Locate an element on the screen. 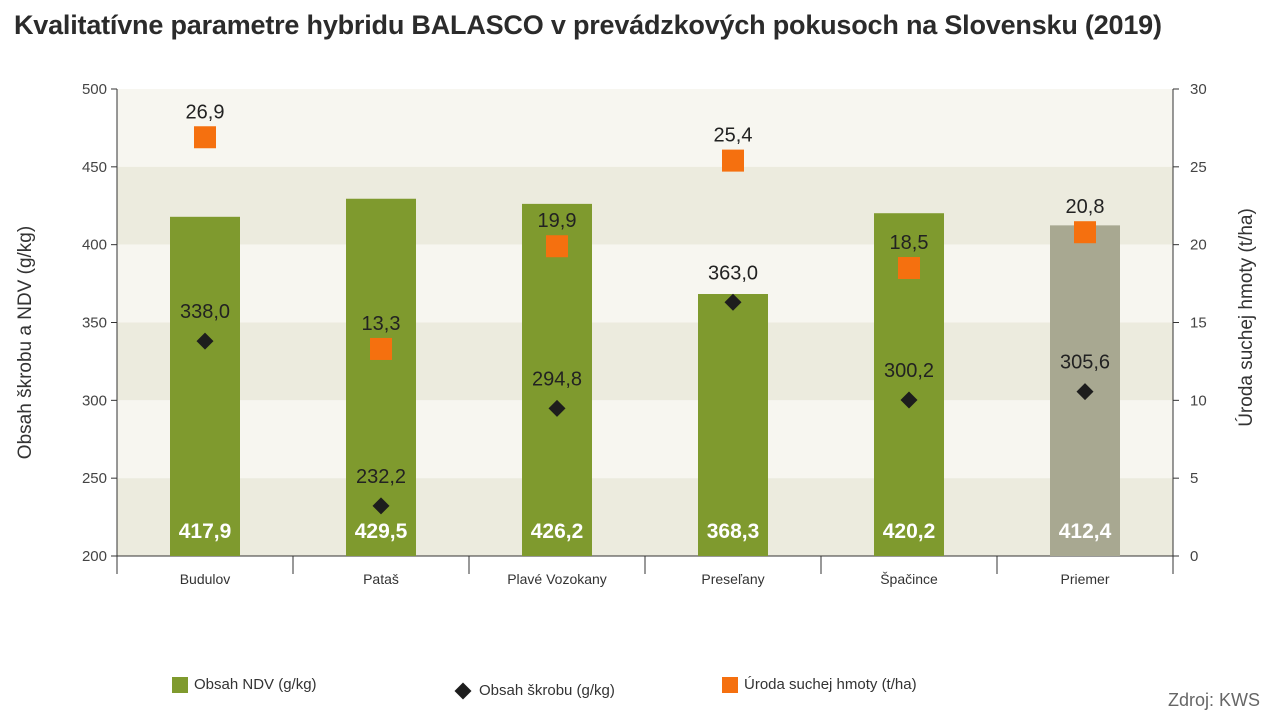  legend-diamond-swatch is located at coordinates (463, 690).